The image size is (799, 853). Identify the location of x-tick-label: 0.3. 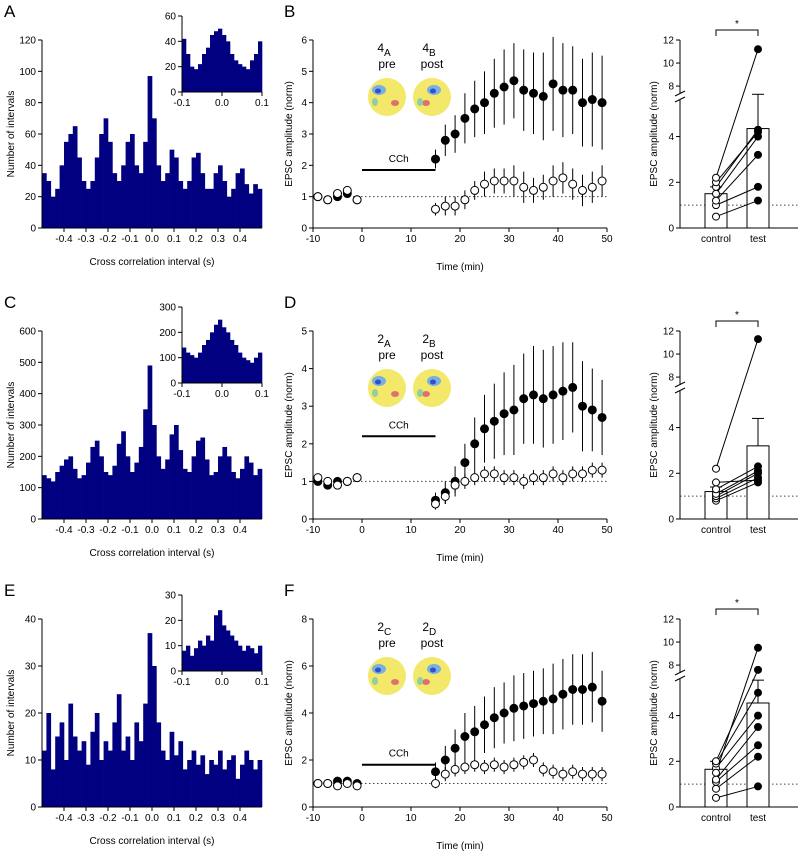
(218, 239).